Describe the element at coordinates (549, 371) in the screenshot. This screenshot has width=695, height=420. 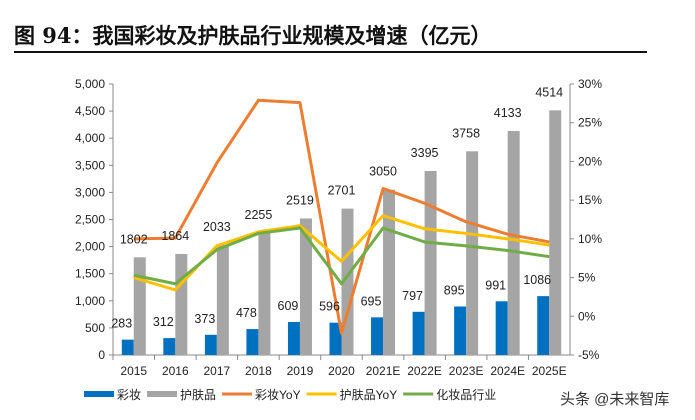
I see `x-tick-label: 2025E` at that location.